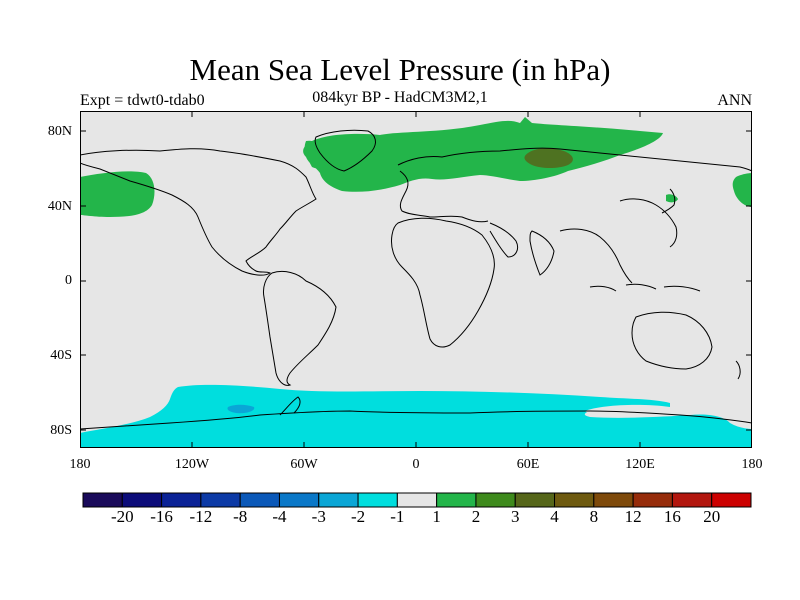 This screenshot has width=800, height=600. I want to click on colorbar-label: -16, so click(161, 516).